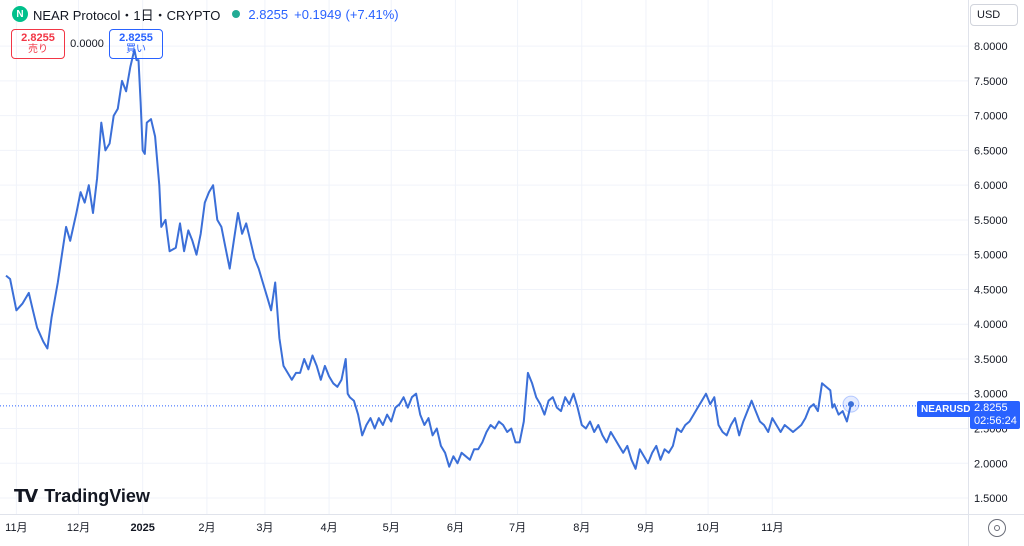 This screenshot has height=546, width=1024. What do you see at coordinates (455, 528) in the screenshot?
I see `x-tick-label: 6月` at bounding box center [455, 528].